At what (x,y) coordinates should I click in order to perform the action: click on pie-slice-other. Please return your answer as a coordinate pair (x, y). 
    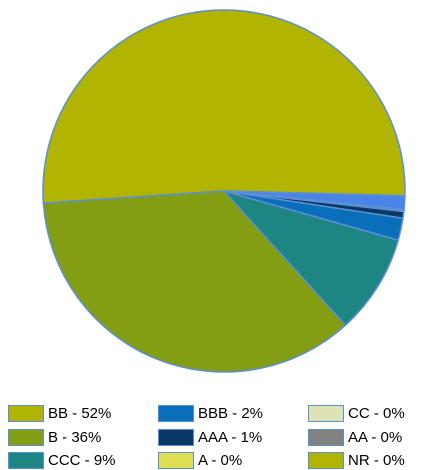
    Looking at the image, I should click on (314, 200).